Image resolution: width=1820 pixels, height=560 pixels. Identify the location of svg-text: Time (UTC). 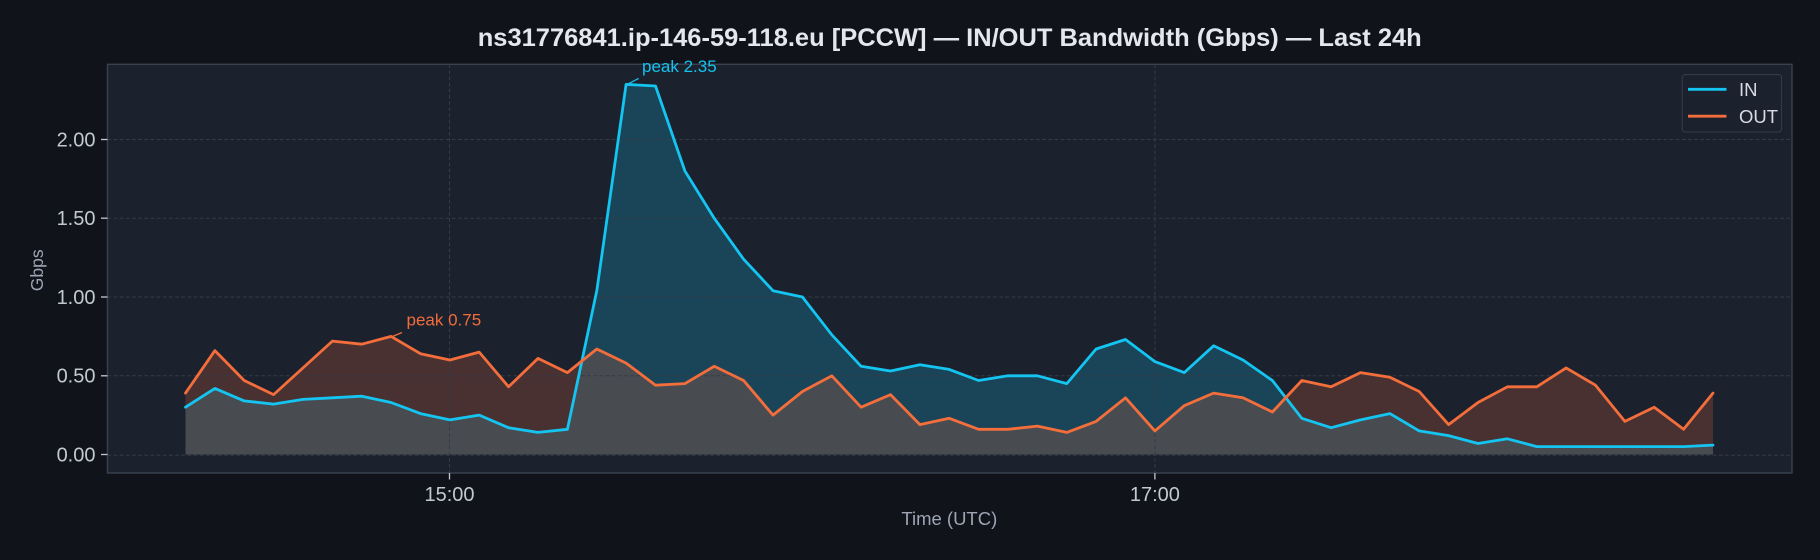
(949, 518).